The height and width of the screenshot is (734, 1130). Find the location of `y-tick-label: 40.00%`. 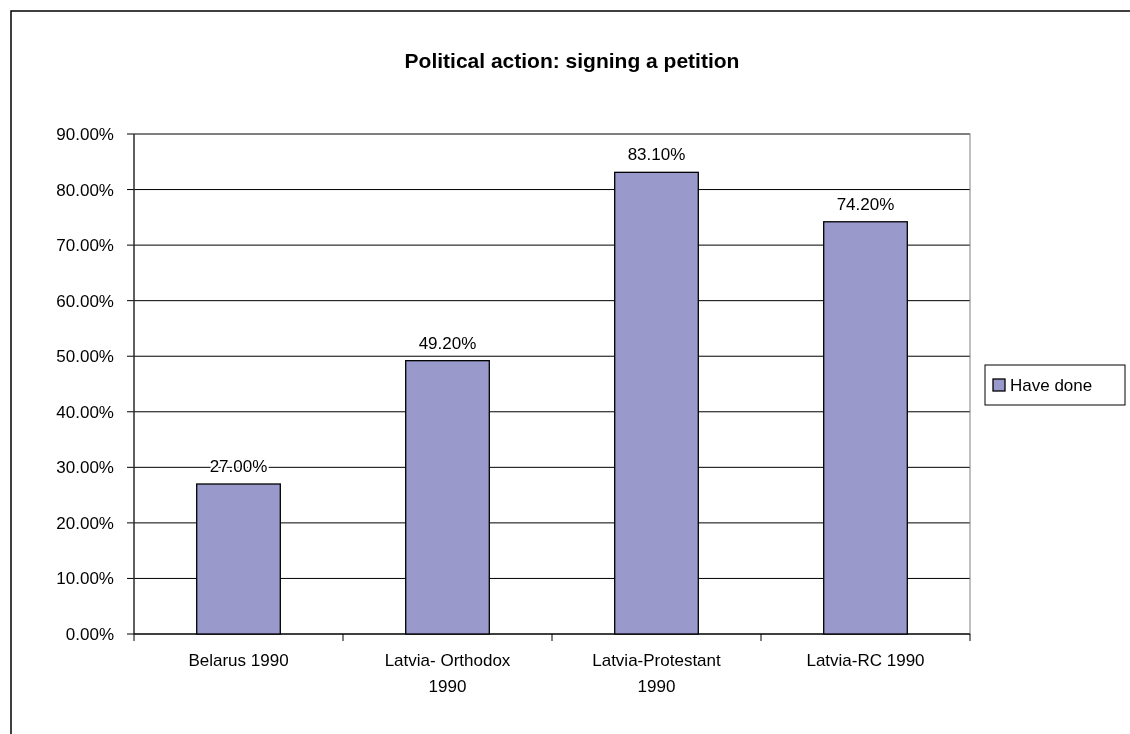

y-tick-label: 40.00% is located at coordinates (85, 412).